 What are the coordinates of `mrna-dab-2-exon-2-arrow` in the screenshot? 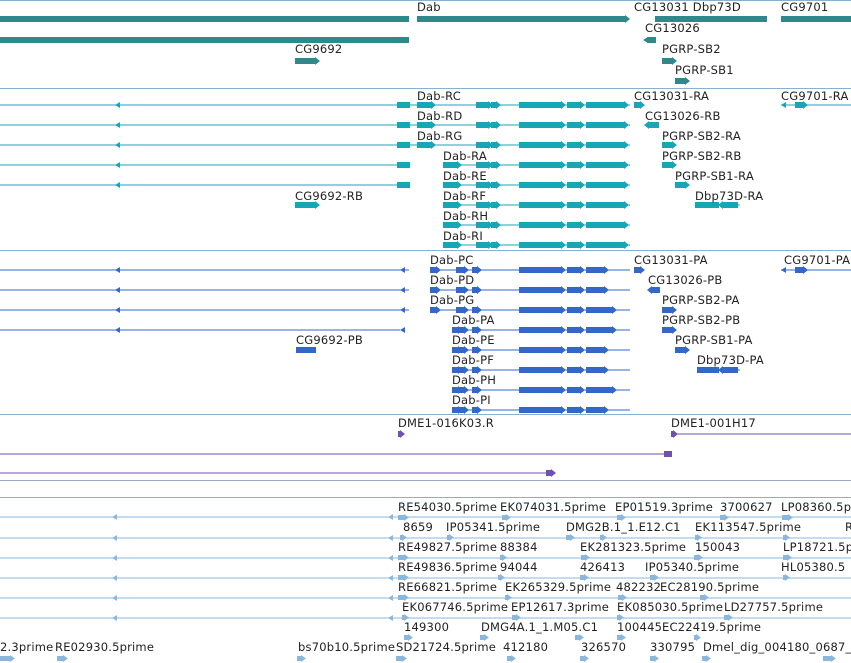 It's located at (490, 145).